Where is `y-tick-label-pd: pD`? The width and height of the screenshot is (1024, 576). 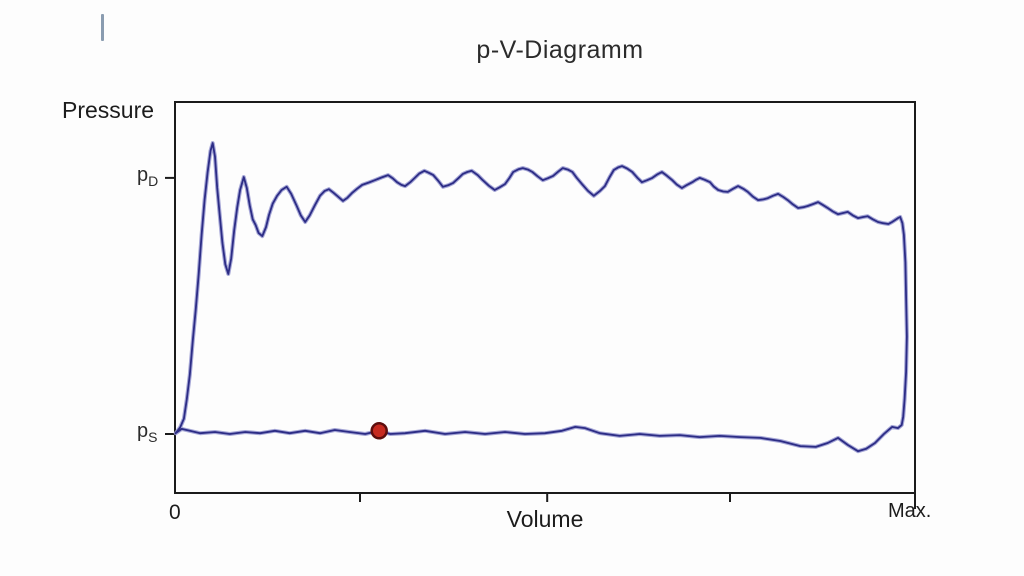 y-tick-label-pd: pD is located at coordinates (147, 176).